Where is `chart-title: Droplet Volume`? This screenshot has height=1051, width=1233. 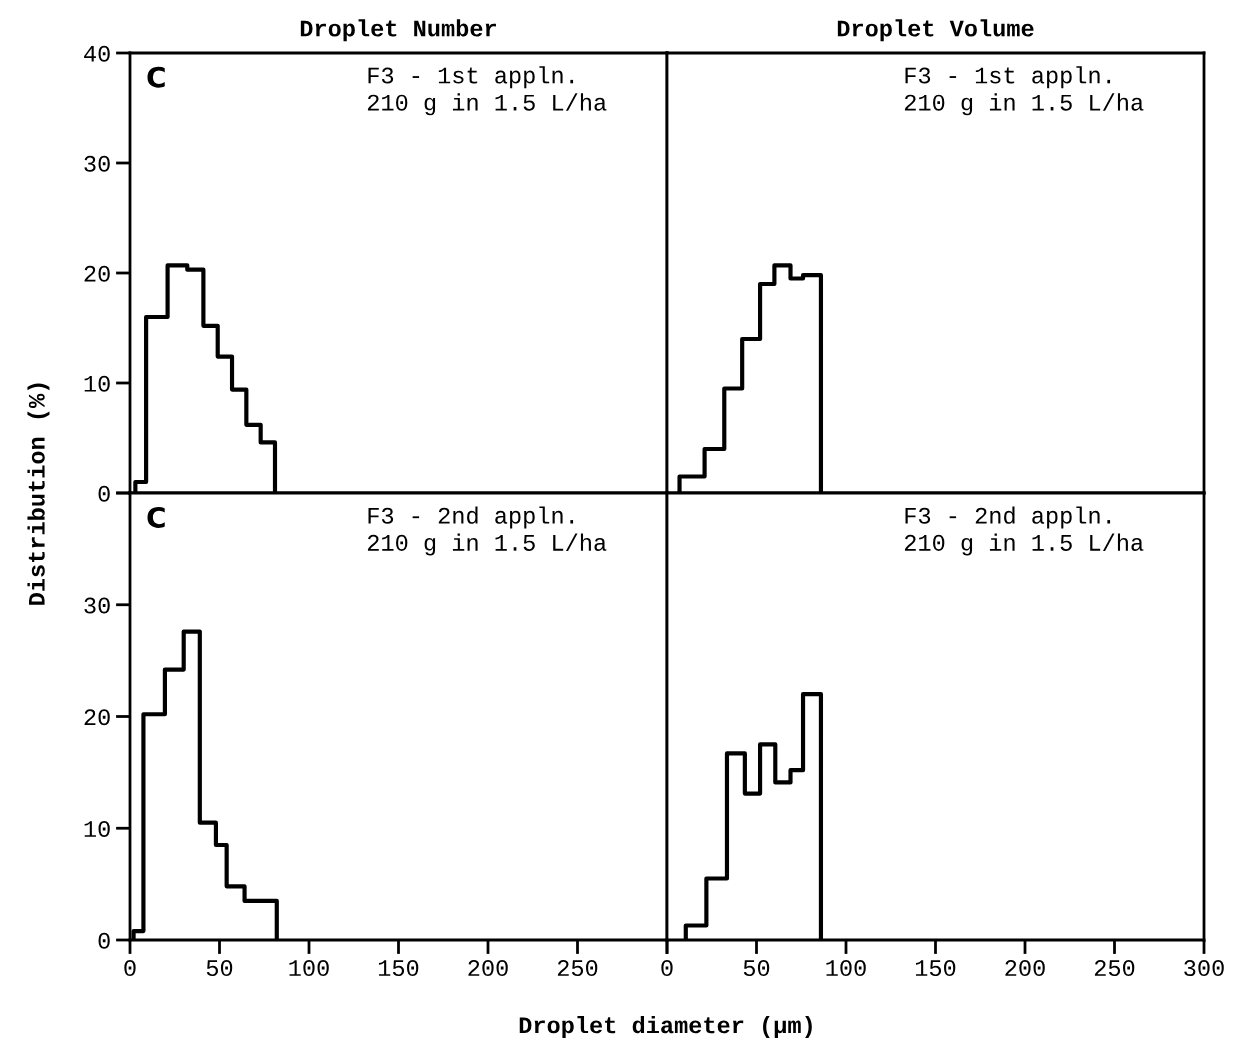
chart-title: Droplet Volume is located at coordinates (935, 30).